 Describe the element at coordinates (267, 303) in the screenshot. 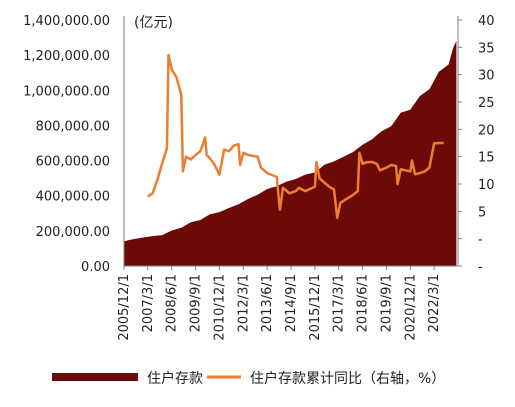

I see `x-tick-label: 2013/6/1` at that location.